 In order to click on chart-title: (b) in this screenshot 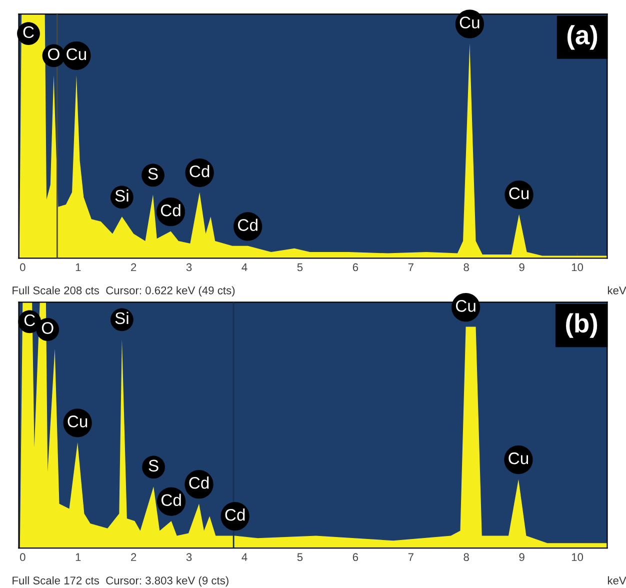, I will do `click(582, 325)`.